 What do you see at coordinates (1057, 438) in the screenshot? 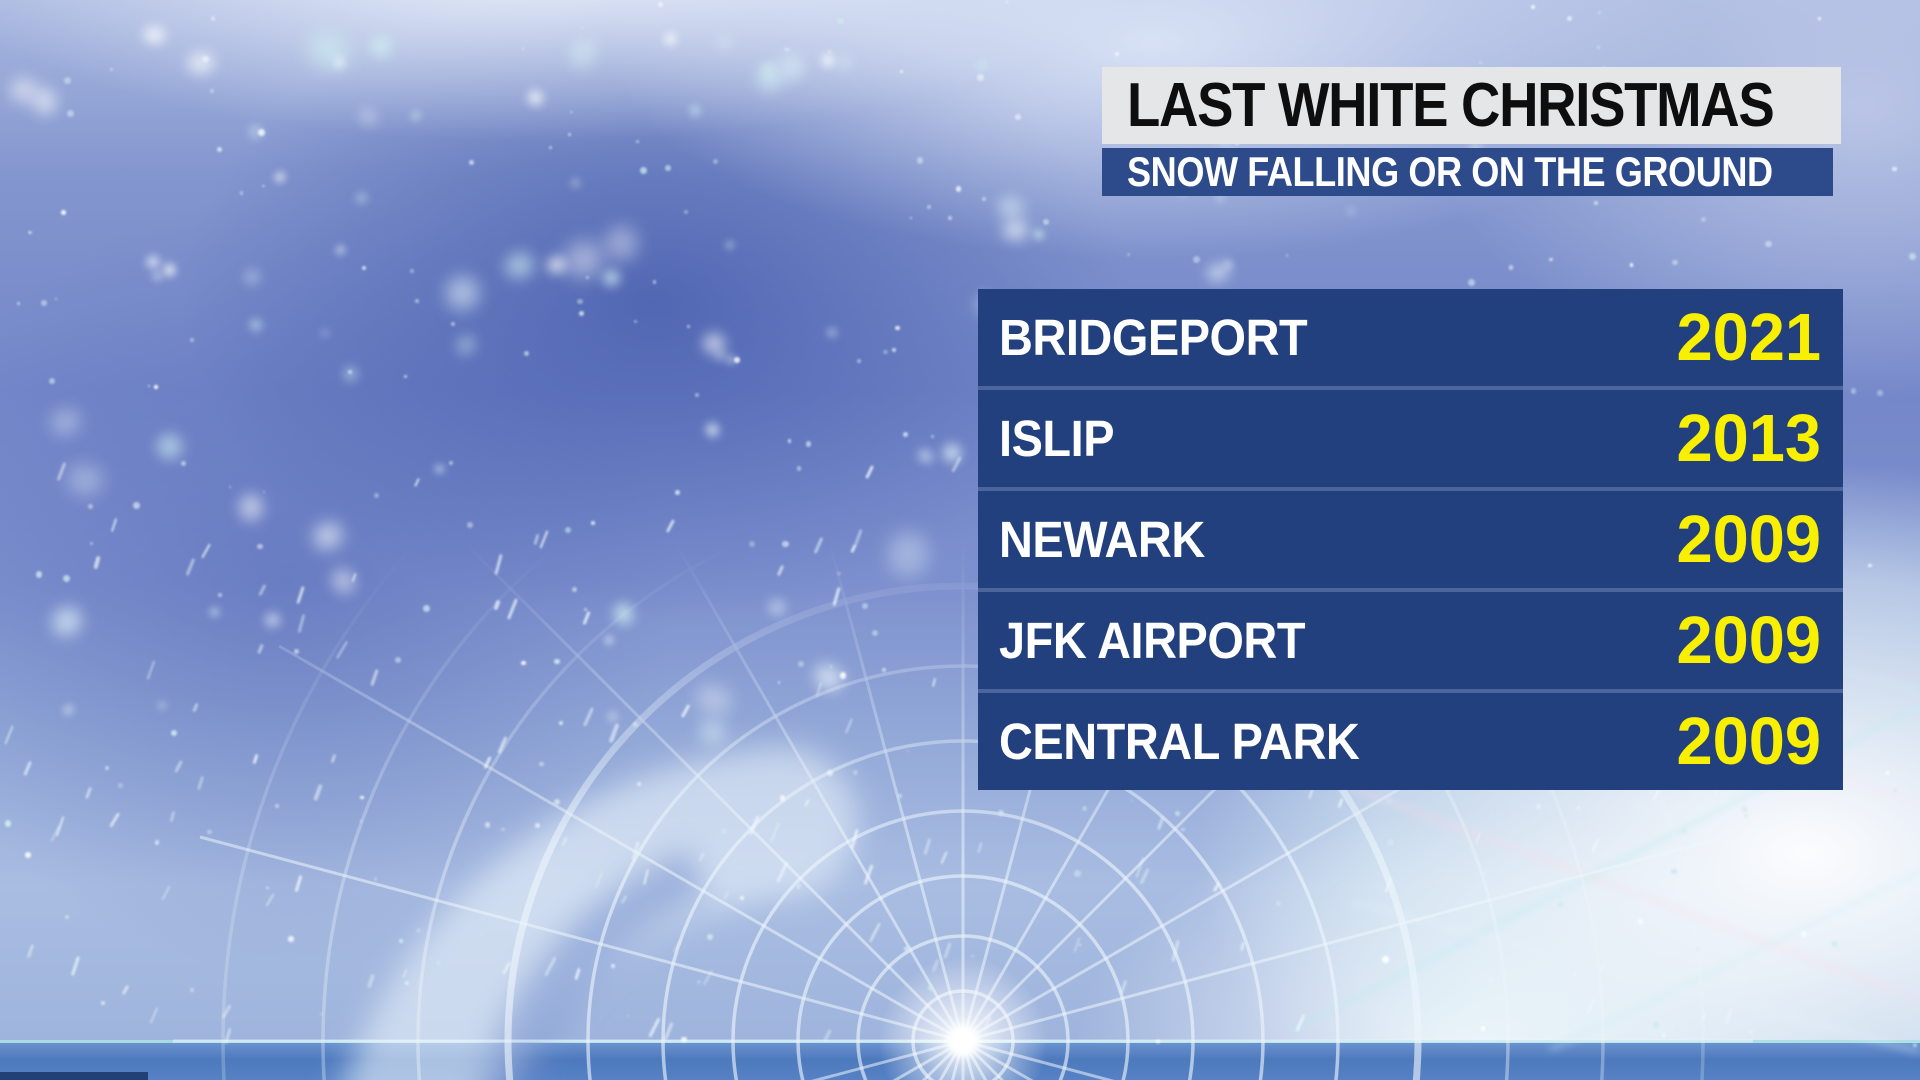
I see `location-label: ISLIP` at bounding box center [1057, 438].